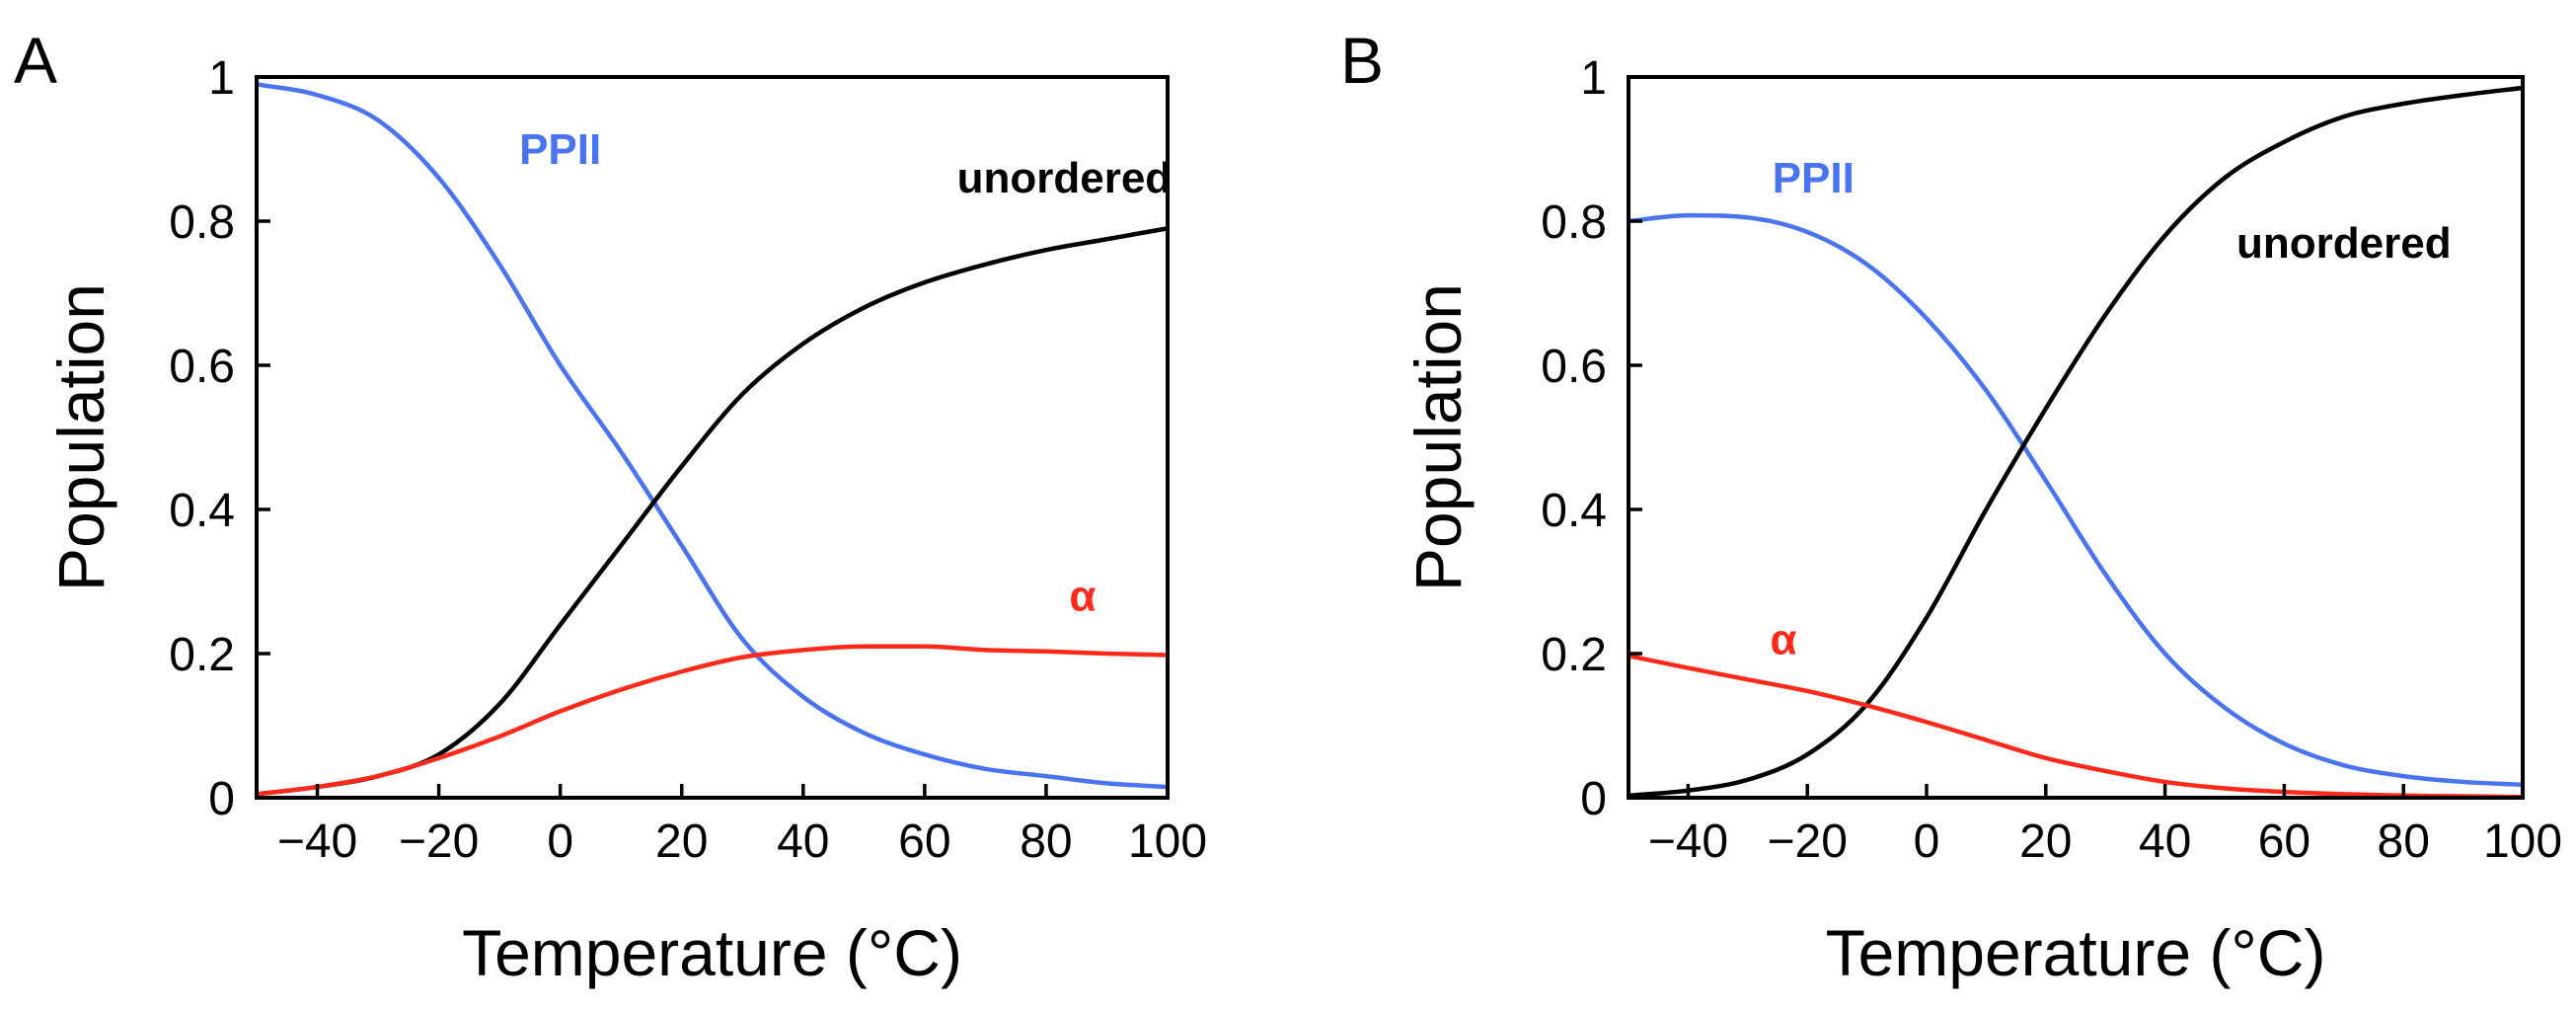  Describe the element at coordinates (560, 842) in the screenshot. I see `panel-a-x-tick-label: 0` at that location.